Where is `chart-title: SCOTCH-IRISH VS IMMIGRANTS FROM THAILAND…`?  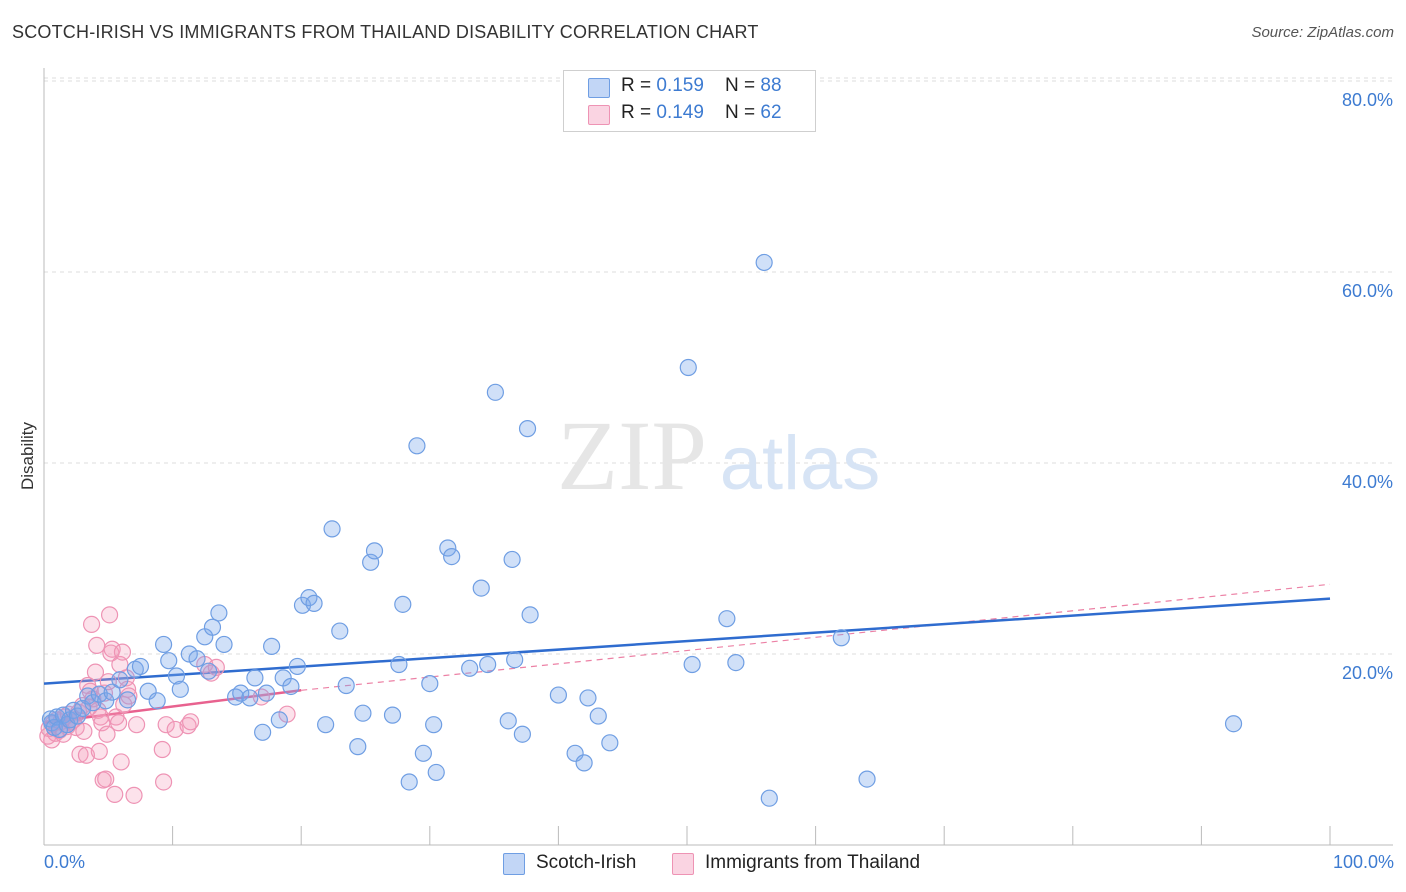
chart-title: SCOTCH-IRISH VS IMMIGRANTS FROM THAILAND… is located at coordinates (385, 32).